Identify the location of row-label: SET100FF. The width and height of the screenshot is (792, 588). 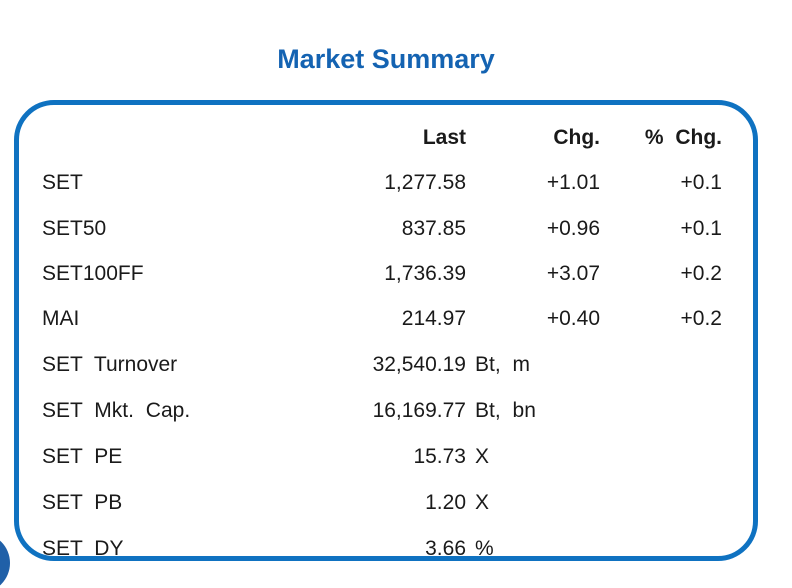
(93, 273).